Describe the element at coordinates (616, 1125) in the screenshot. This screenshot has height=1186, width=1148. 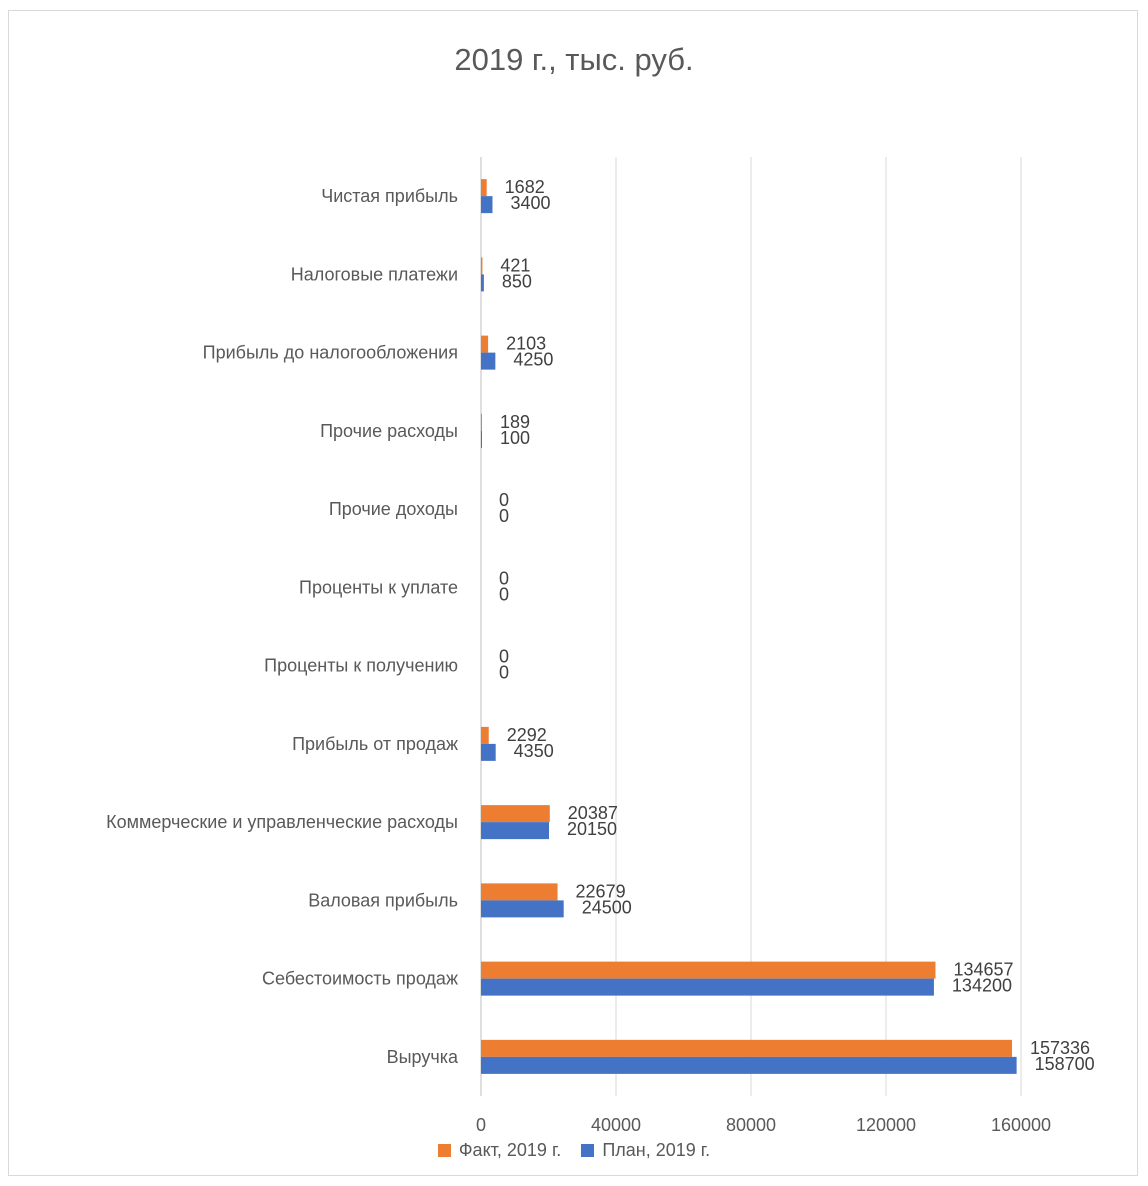
I see `x-tick-label: 40000` at that location.